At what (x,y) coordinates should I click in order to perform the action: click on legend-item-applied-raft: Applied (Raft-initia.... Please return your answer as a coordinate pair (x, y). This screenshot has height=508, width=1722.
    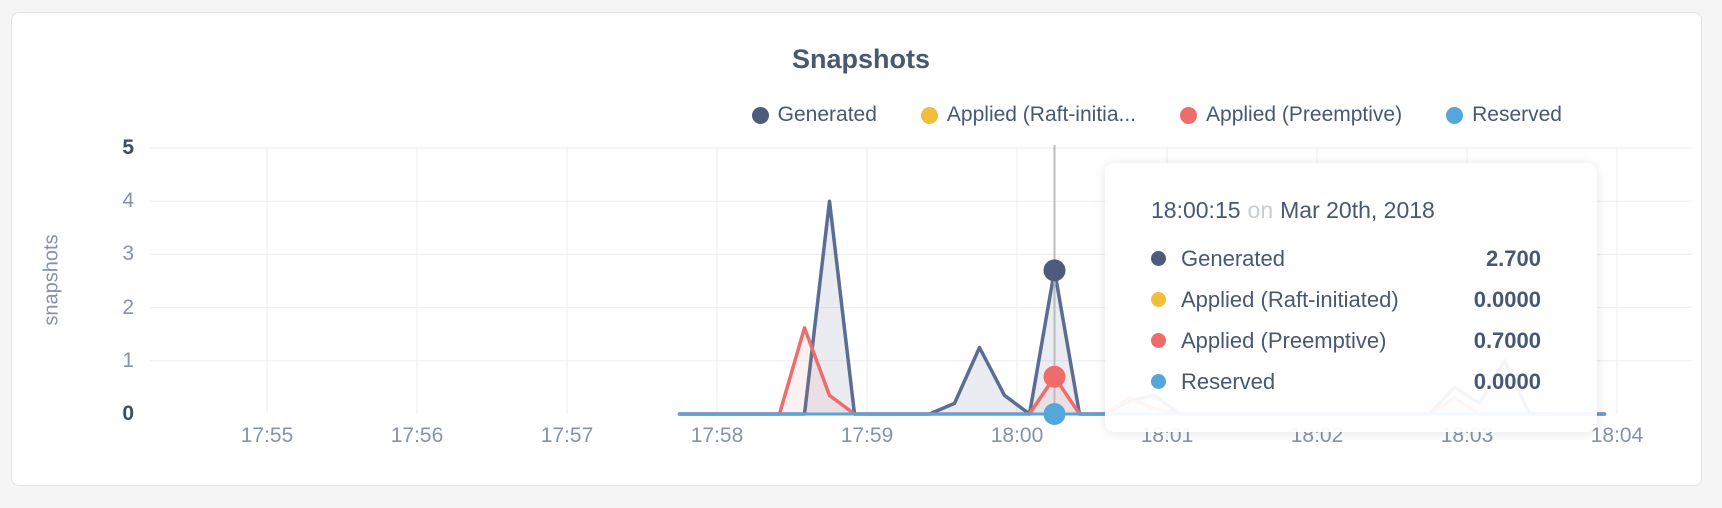
    Looking at the image, I should click on (1028, 115).